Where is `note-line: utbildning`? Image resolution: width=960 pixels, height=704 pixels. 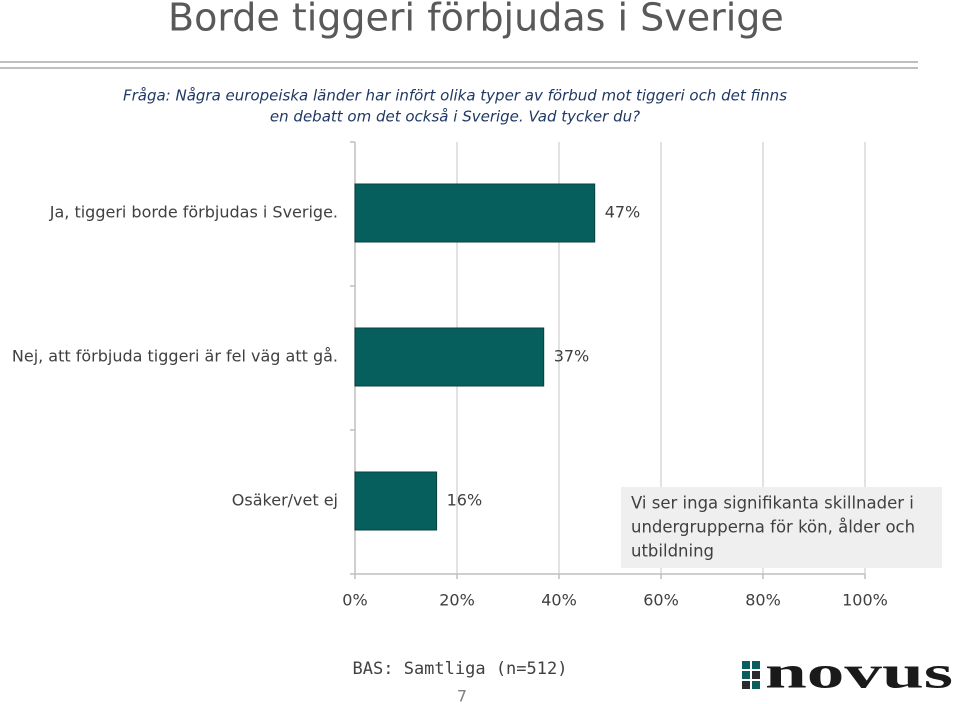 note-line: utbildning is located at coordinates (672, 551).